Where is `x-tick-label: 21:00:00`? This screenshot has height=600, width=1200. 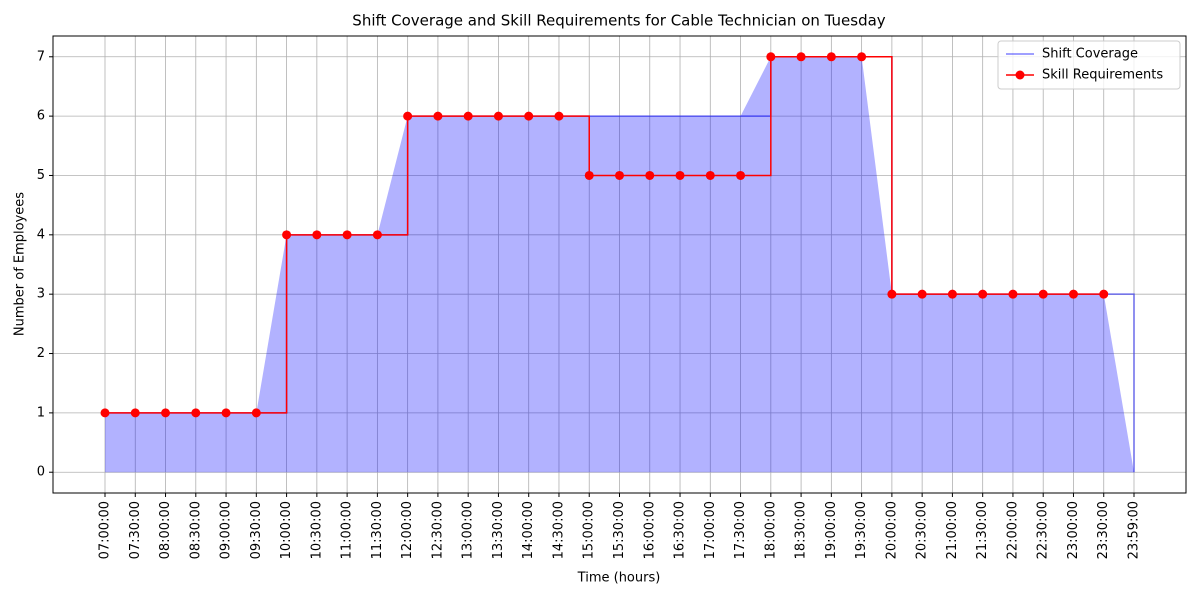
x-tick-label: 21:00:00 is located at coordinates (952, 530).